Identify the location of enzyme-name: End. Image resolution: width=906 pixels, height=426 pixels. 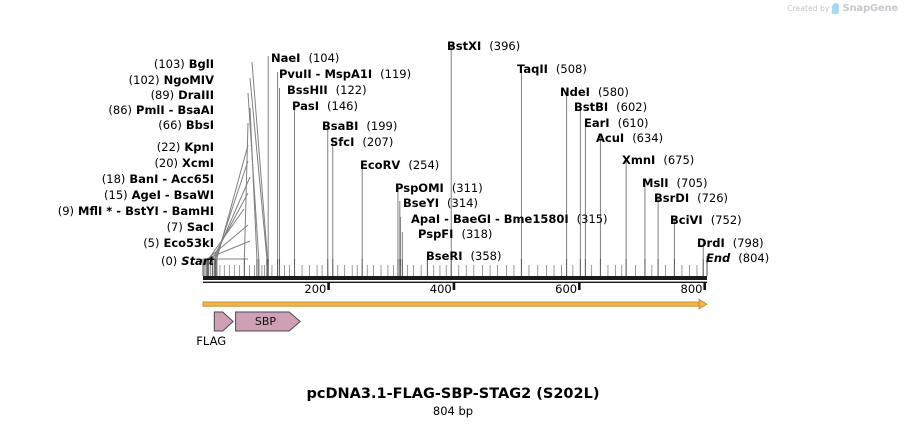
(718, 258).